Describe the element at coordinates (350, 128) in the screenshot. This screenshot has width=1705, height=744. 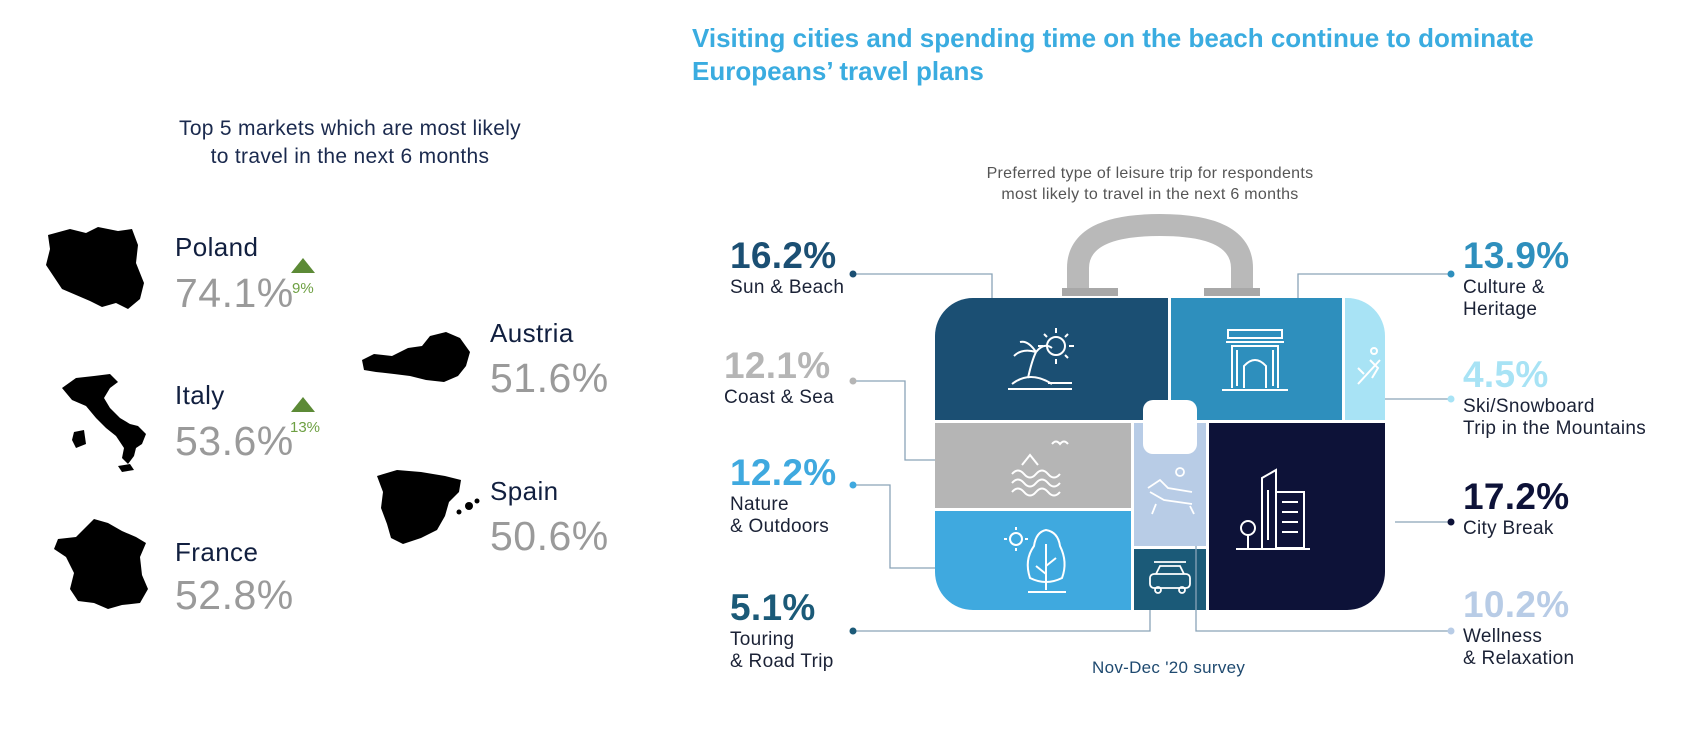
I see `markets-title-line1: Top 5 markets which are most likely` at that location.